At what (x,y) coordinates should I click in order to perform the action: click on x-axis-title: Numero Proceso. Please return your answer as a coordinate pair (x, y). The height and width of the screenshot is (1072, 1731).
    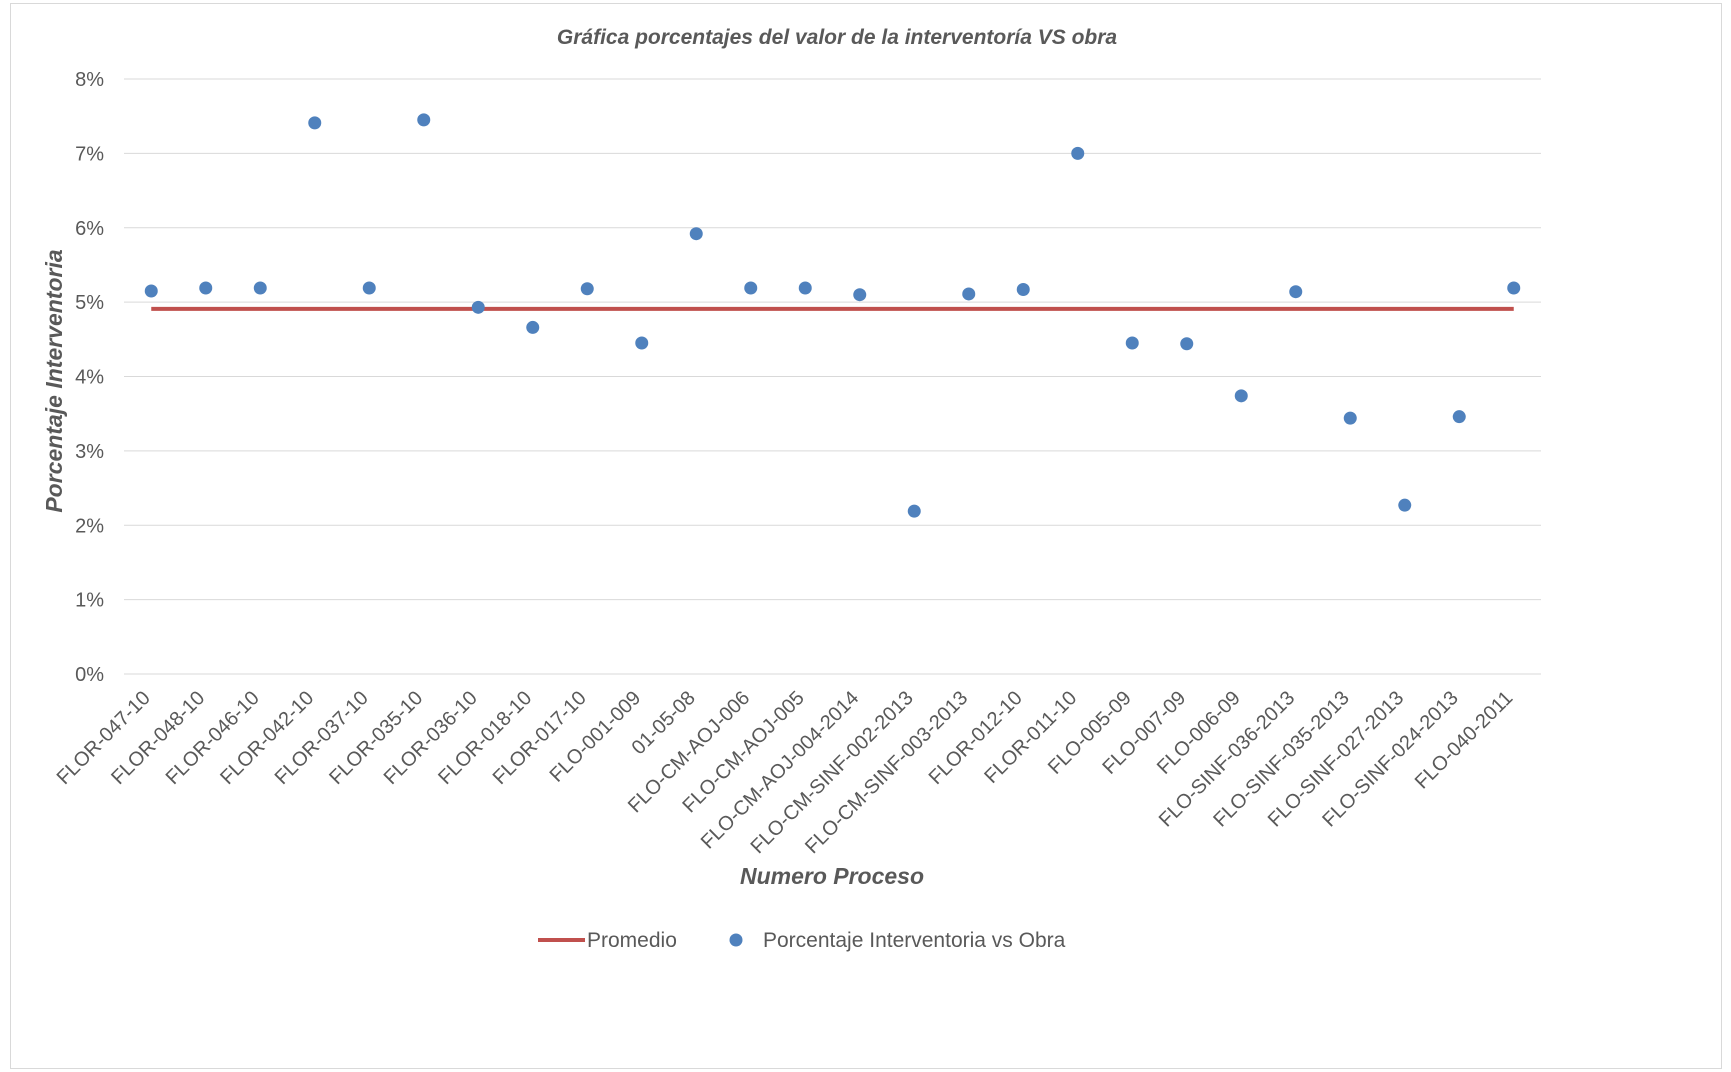
    Looking at the image, I should click on (832, 876).